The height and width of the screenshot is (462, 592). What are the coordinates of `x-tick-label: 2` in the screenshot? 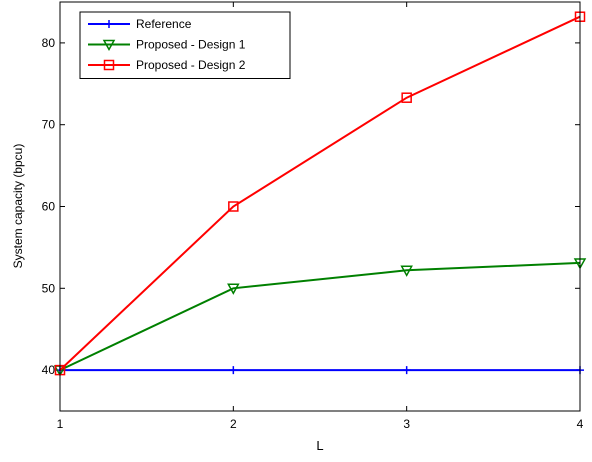 It's located at (233, 424).